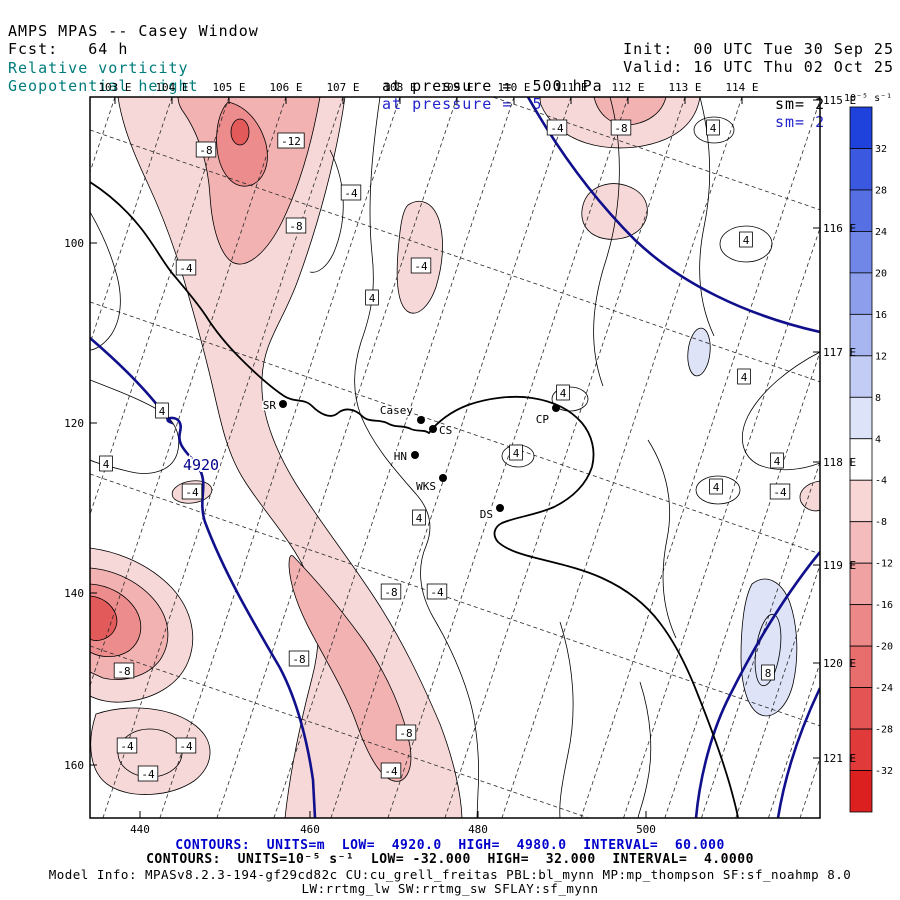  Describe the element at coordinates (201, 465) in the screenshot. I see `height-contour-labels: 4920` at that location.